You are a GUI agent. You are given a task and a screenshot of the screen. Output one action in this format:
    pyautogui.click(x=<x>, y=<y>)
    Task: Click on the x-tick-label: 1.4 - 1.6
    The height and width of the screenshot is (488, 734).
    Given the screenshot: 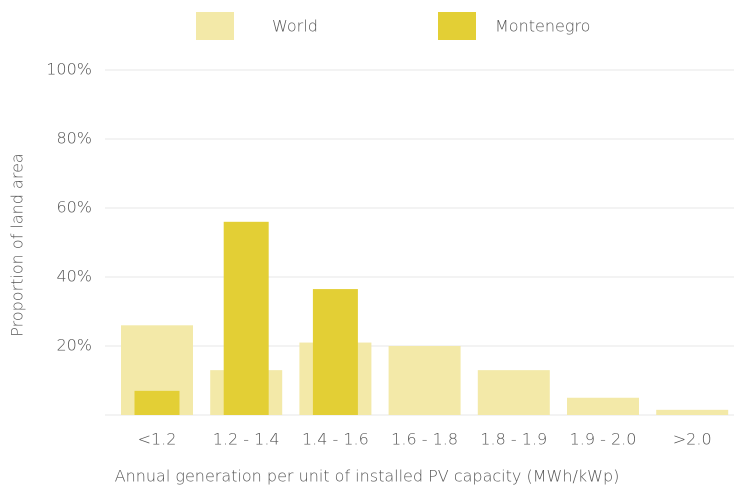 What is the action you would take?
    pyautogui.click(x=335, y=439)
    